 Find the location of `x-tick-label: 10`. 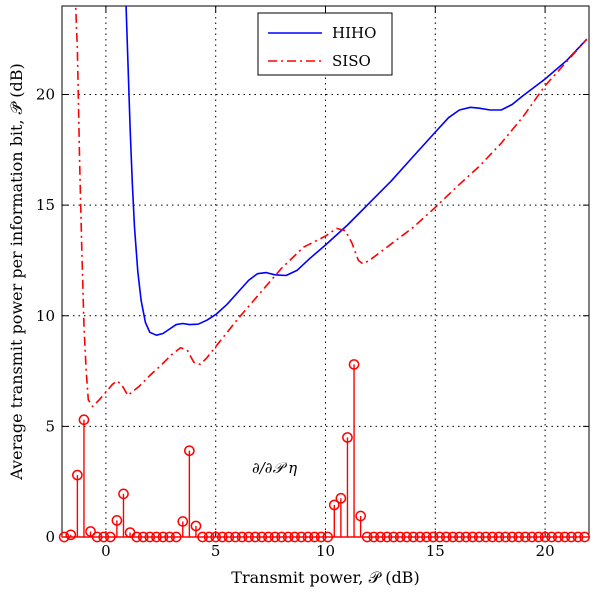

x-tick-label: 10 is located at coordinates (325, 551).